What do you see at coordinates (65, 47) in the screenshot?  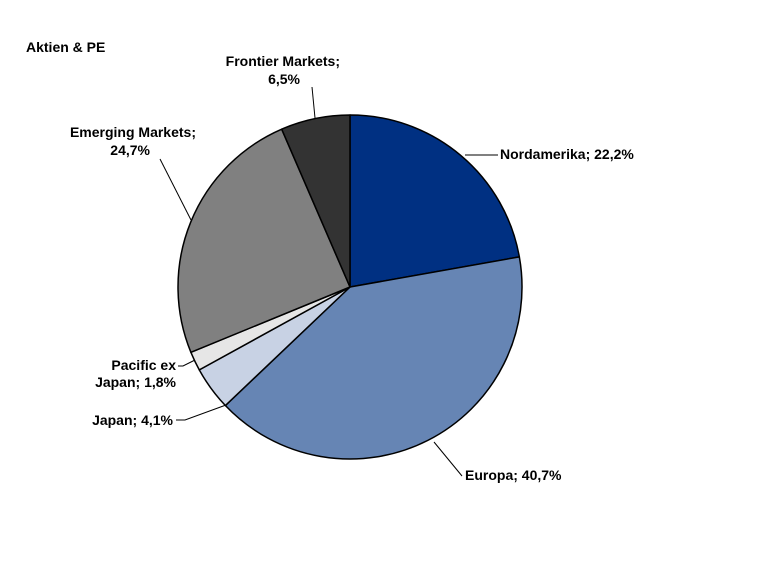 I see `chart-title: Aktien & PE` at bounding box center [65, 47].